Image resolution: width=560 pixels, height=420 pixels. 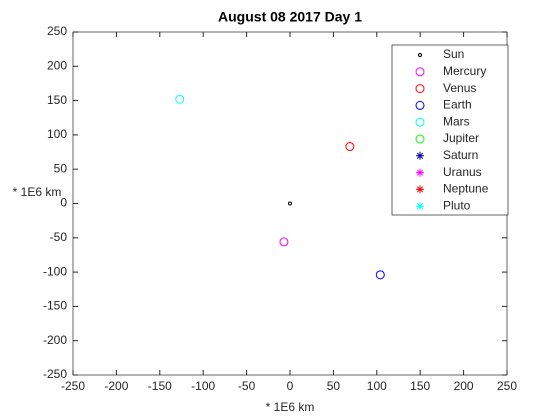 I want to click on y-tick-label: -150, so click(x=55, y=306).